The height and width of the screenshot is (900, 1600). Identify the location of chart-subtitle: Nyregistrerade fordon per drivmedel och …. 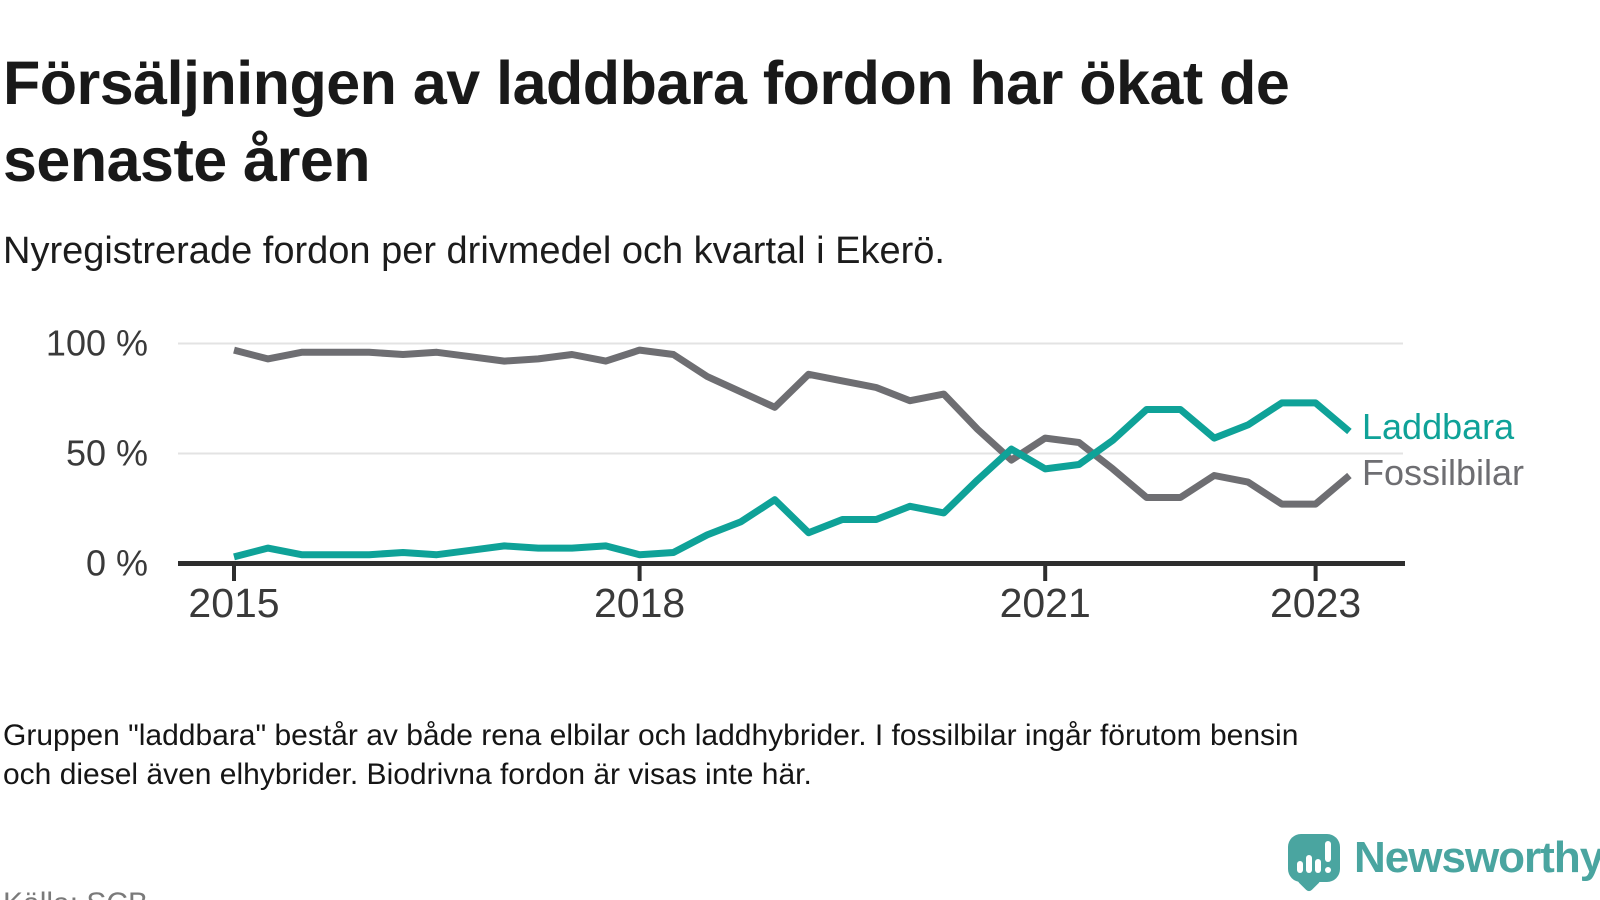
(474, 251).